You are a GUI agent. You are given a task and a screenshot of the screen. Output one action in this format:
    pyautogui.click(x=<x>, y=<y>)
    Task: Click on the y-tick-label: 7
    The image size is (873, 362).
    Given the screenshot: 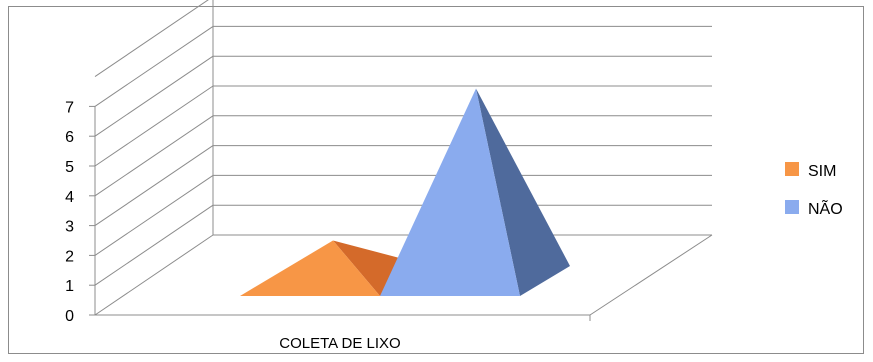 What is the action you would take?
    pyautogui.click(x=69, y=107)
    